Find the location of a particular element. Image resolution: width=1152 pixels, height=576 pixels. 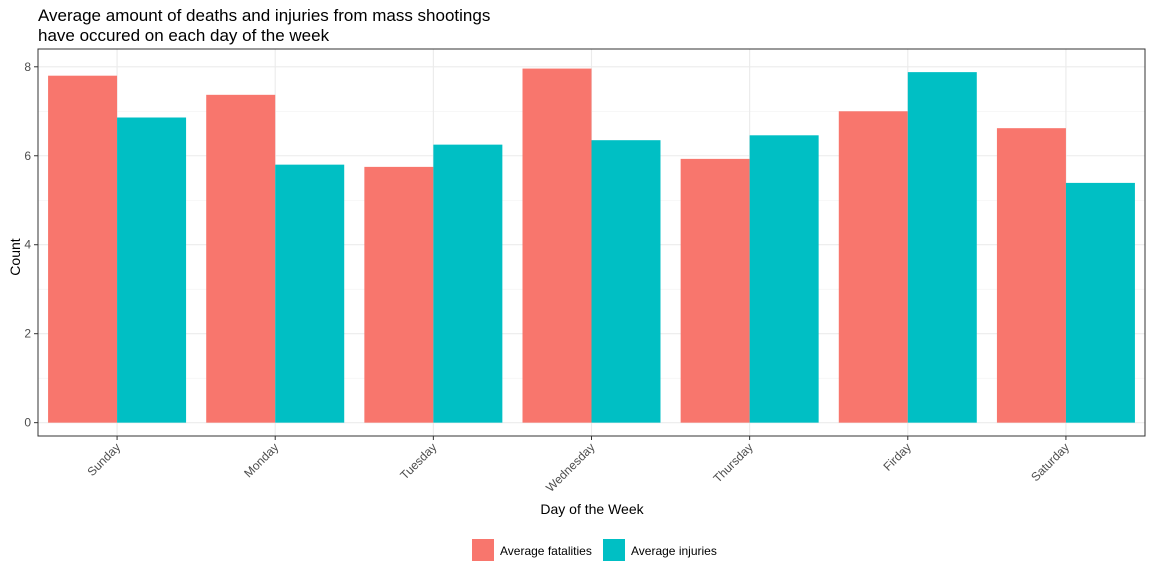

legend-swatch-average-injuries is located at coordinates (614, 550).